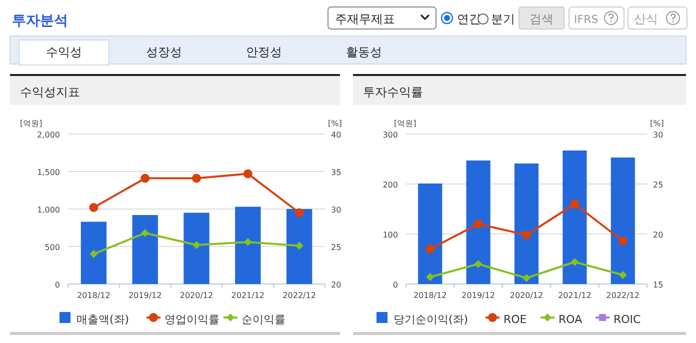 The width and height of the screenshot is (696, 343). Describe the element at coordinates (52, 247) in the screenshot. I see `y-tick-label: 500` at that location.